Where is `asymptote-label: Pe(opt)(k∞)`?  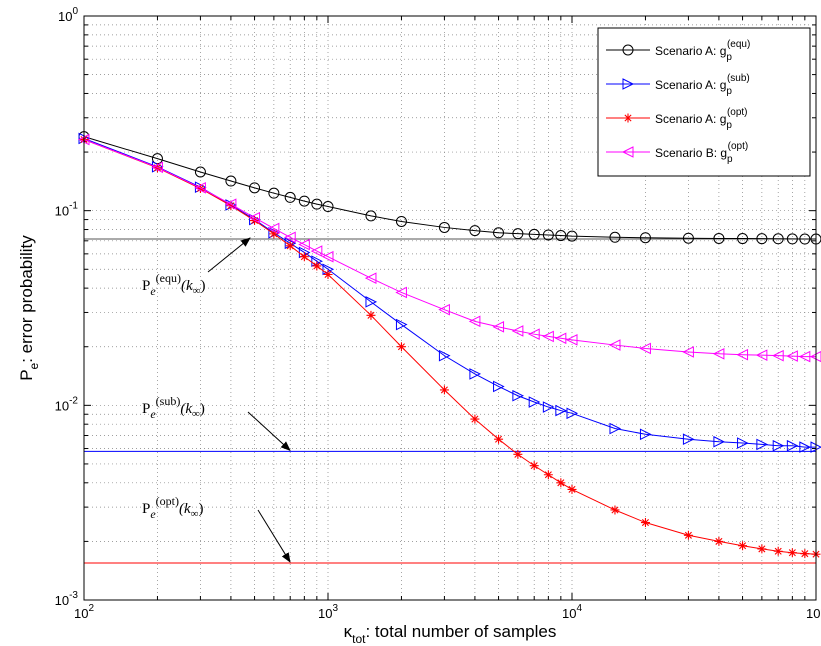
asymptote-label: Pe(opt)(k∞) is located at coordinates (173, 507).